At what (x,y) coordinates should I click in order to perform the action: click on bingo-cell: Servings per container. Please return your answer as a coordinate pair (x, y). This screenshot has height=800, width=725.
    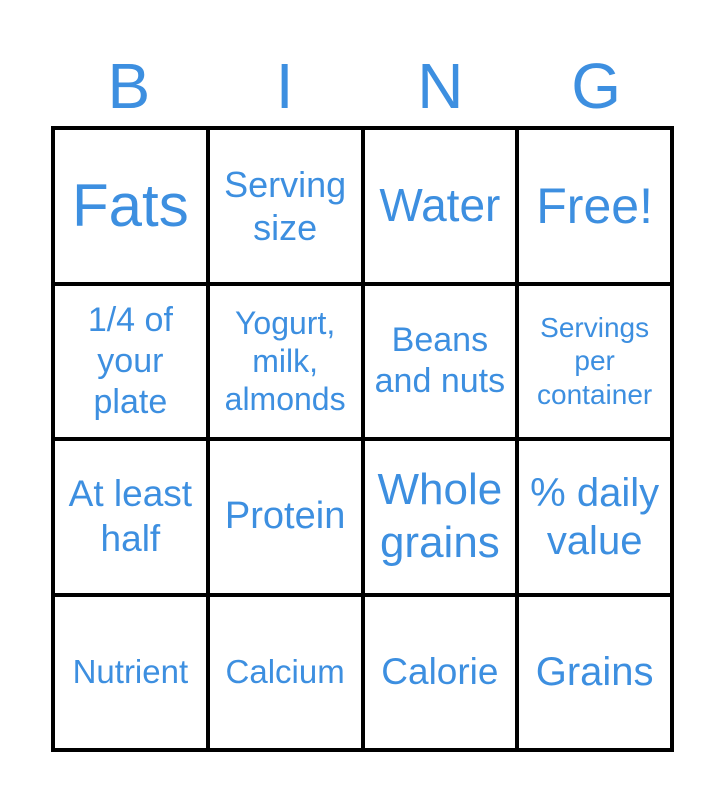
    Looking at the image, I should click on (594, 361).